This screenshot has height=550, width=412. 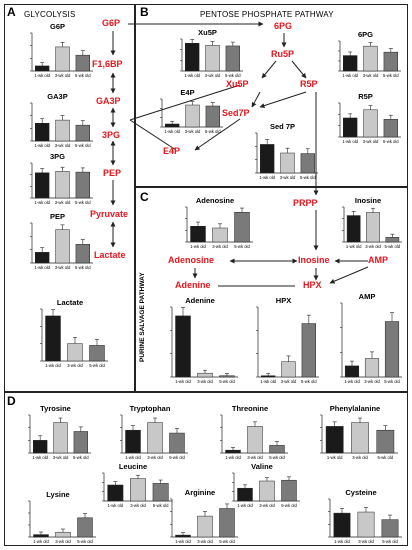 I want to click on metabolite-lactate: Lactate, so click(x=110, y=255).